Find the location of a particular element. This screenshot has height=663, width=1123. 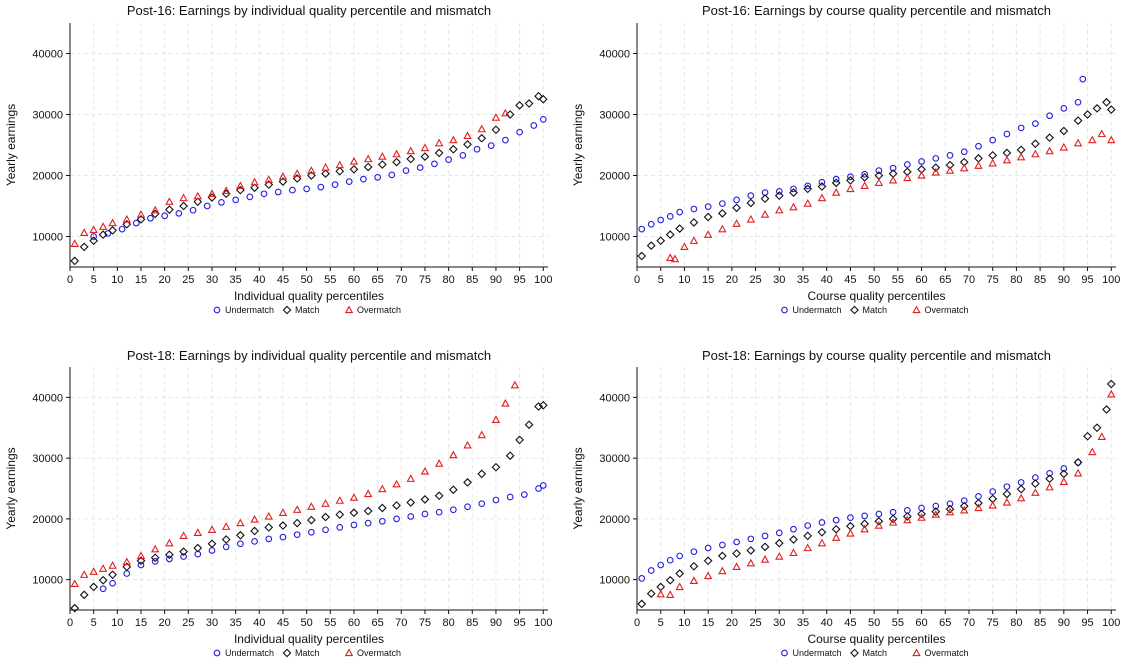

legend-marker-overmatch is located at coordinates (916, 309).